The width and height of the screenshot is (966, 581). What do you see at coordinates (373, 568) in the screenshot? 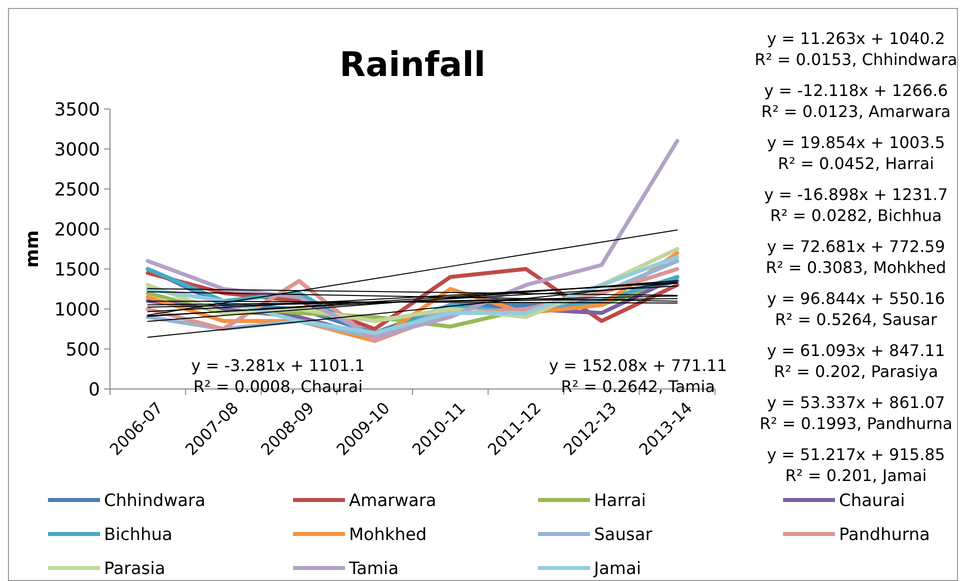
I see `legend-label: Tamia` at bounding box center [373, 568].